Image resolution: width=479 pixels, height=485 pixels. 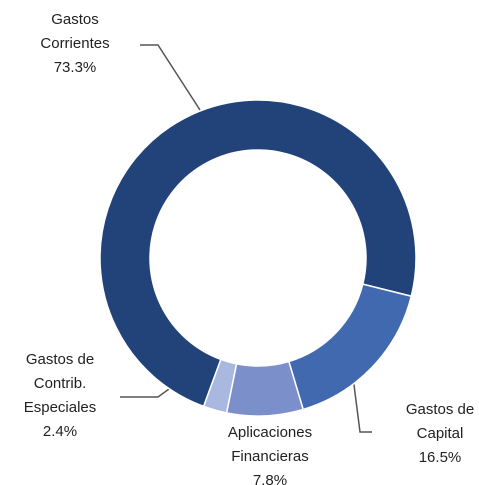 I want to click on category-label: Financieras, so click(x=270, y=456).